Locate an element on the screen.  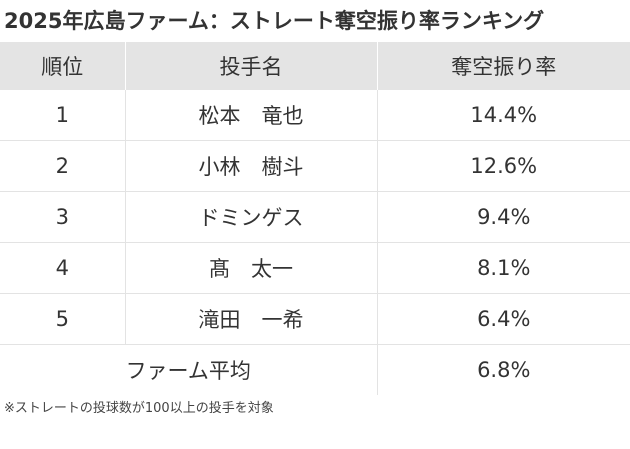
rate-cell: 12.6% is located at coordinates (503, 166).